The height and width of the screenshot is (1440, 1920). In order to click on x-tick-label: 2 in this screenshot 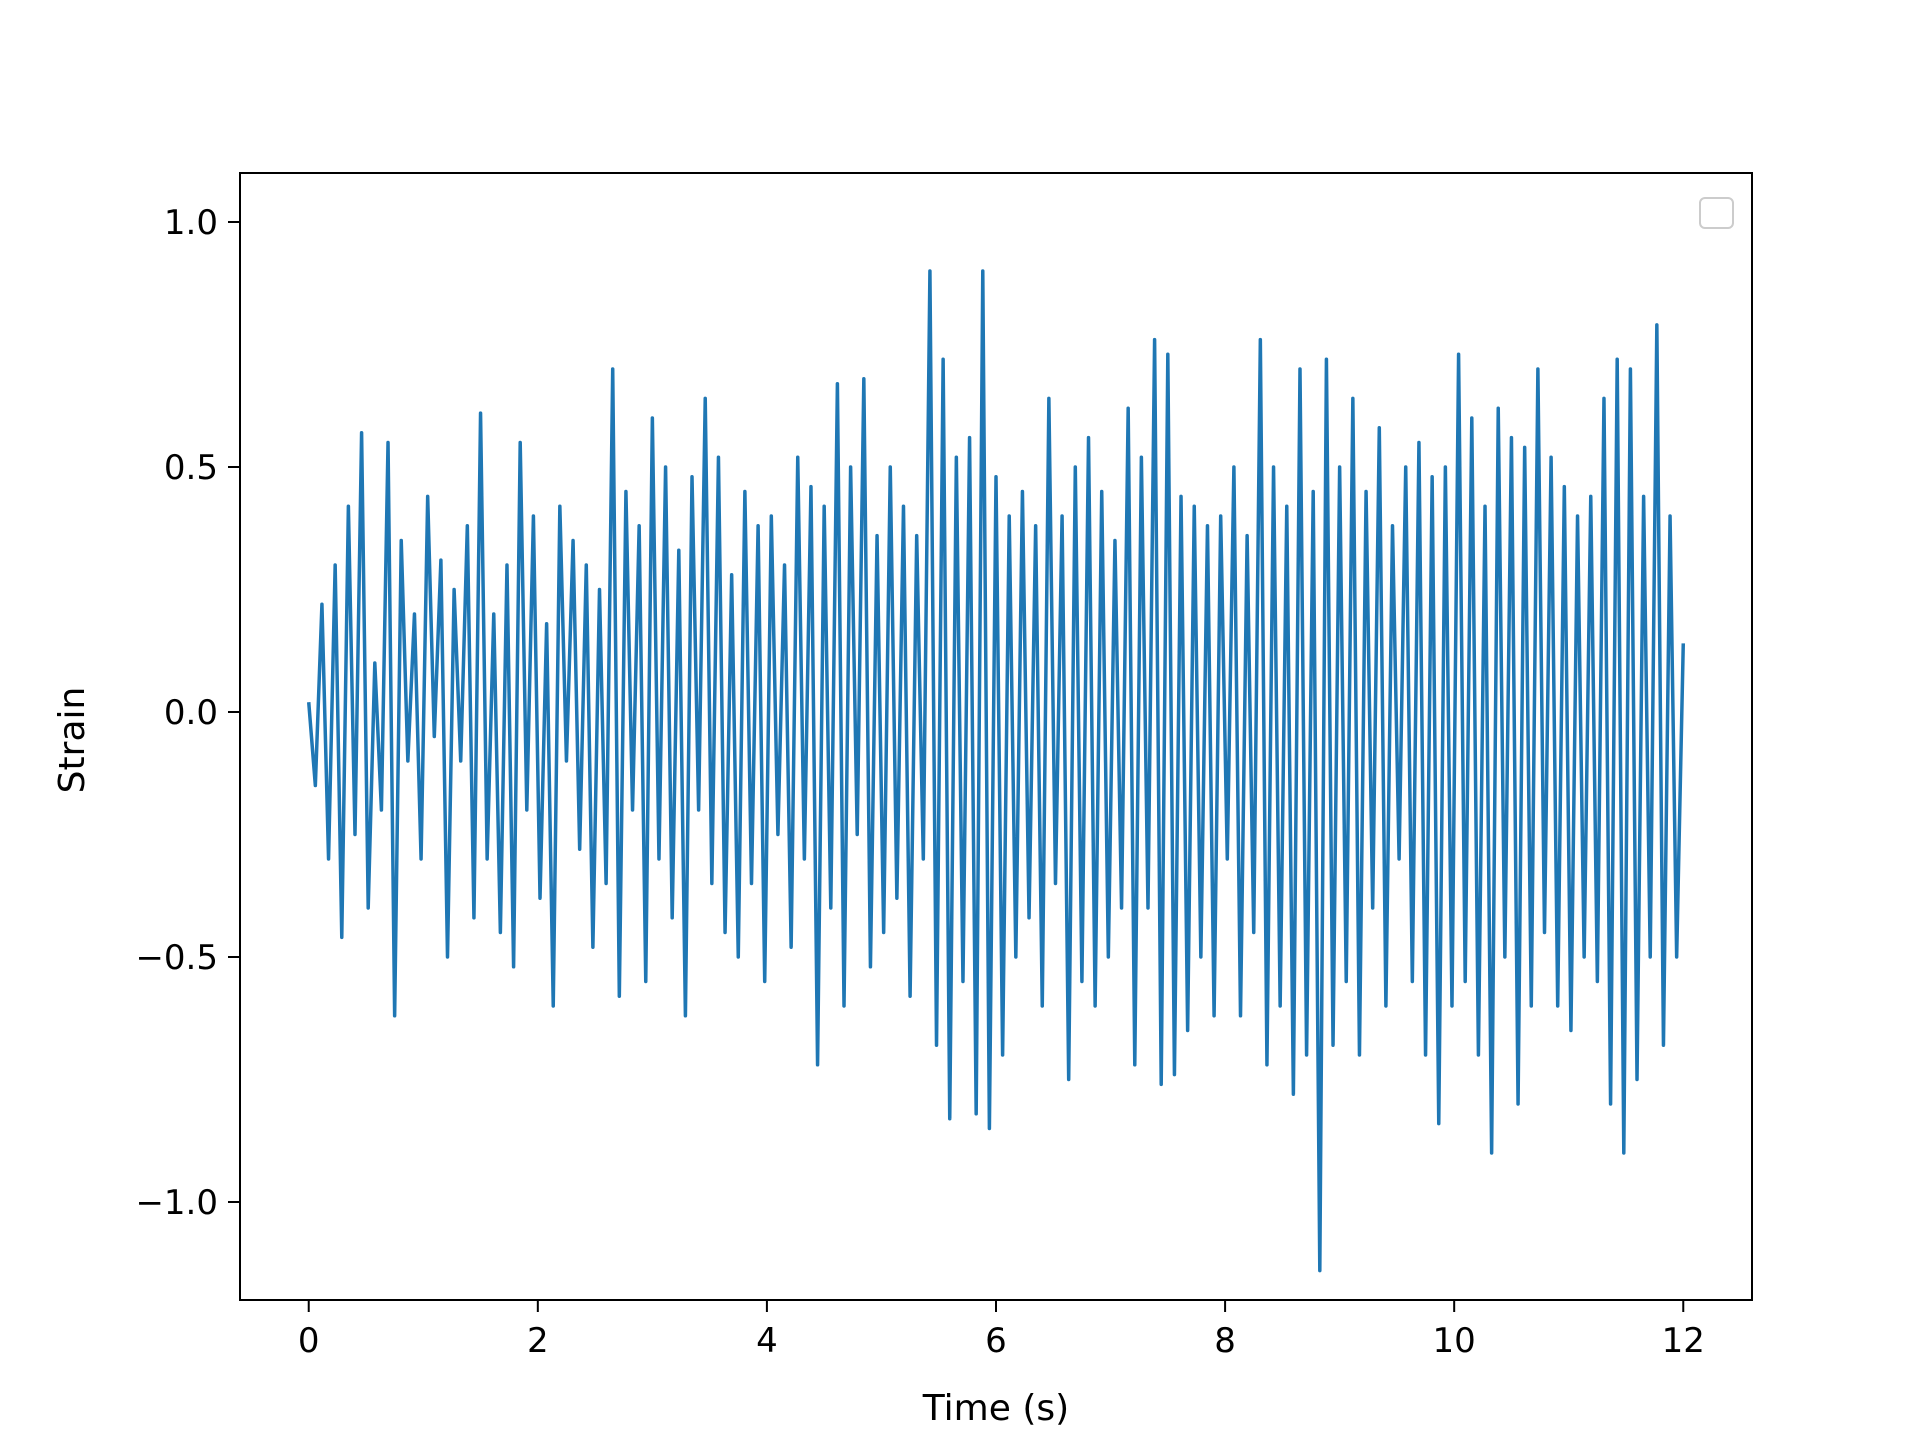, I will do `click(538, 1341)`.